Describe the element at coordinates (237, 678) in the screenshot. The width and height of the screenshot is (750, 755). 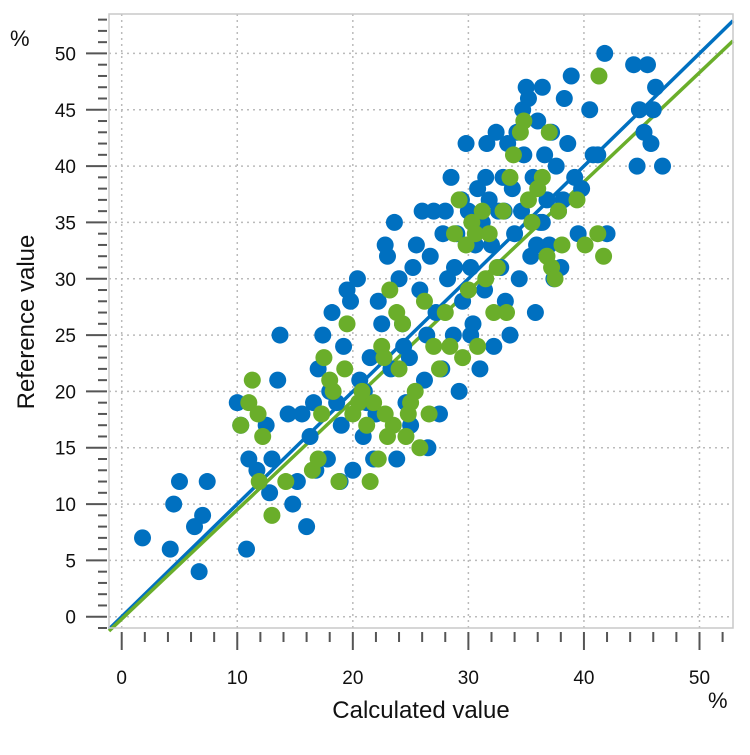
I see `x-tick-label: 10` at that location.